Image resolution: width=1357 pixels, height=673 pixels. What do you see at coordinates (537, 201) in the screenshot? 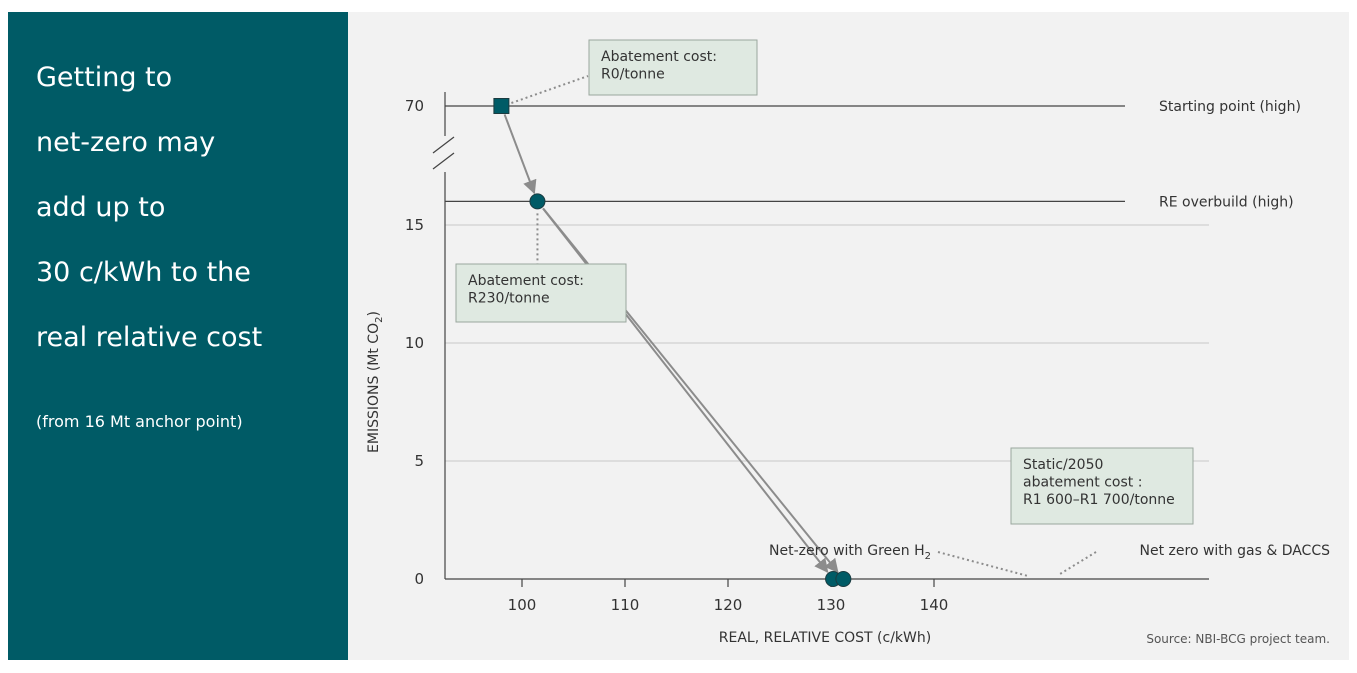
I see `marker-re-overbuild` at bounding box center [537, 201].